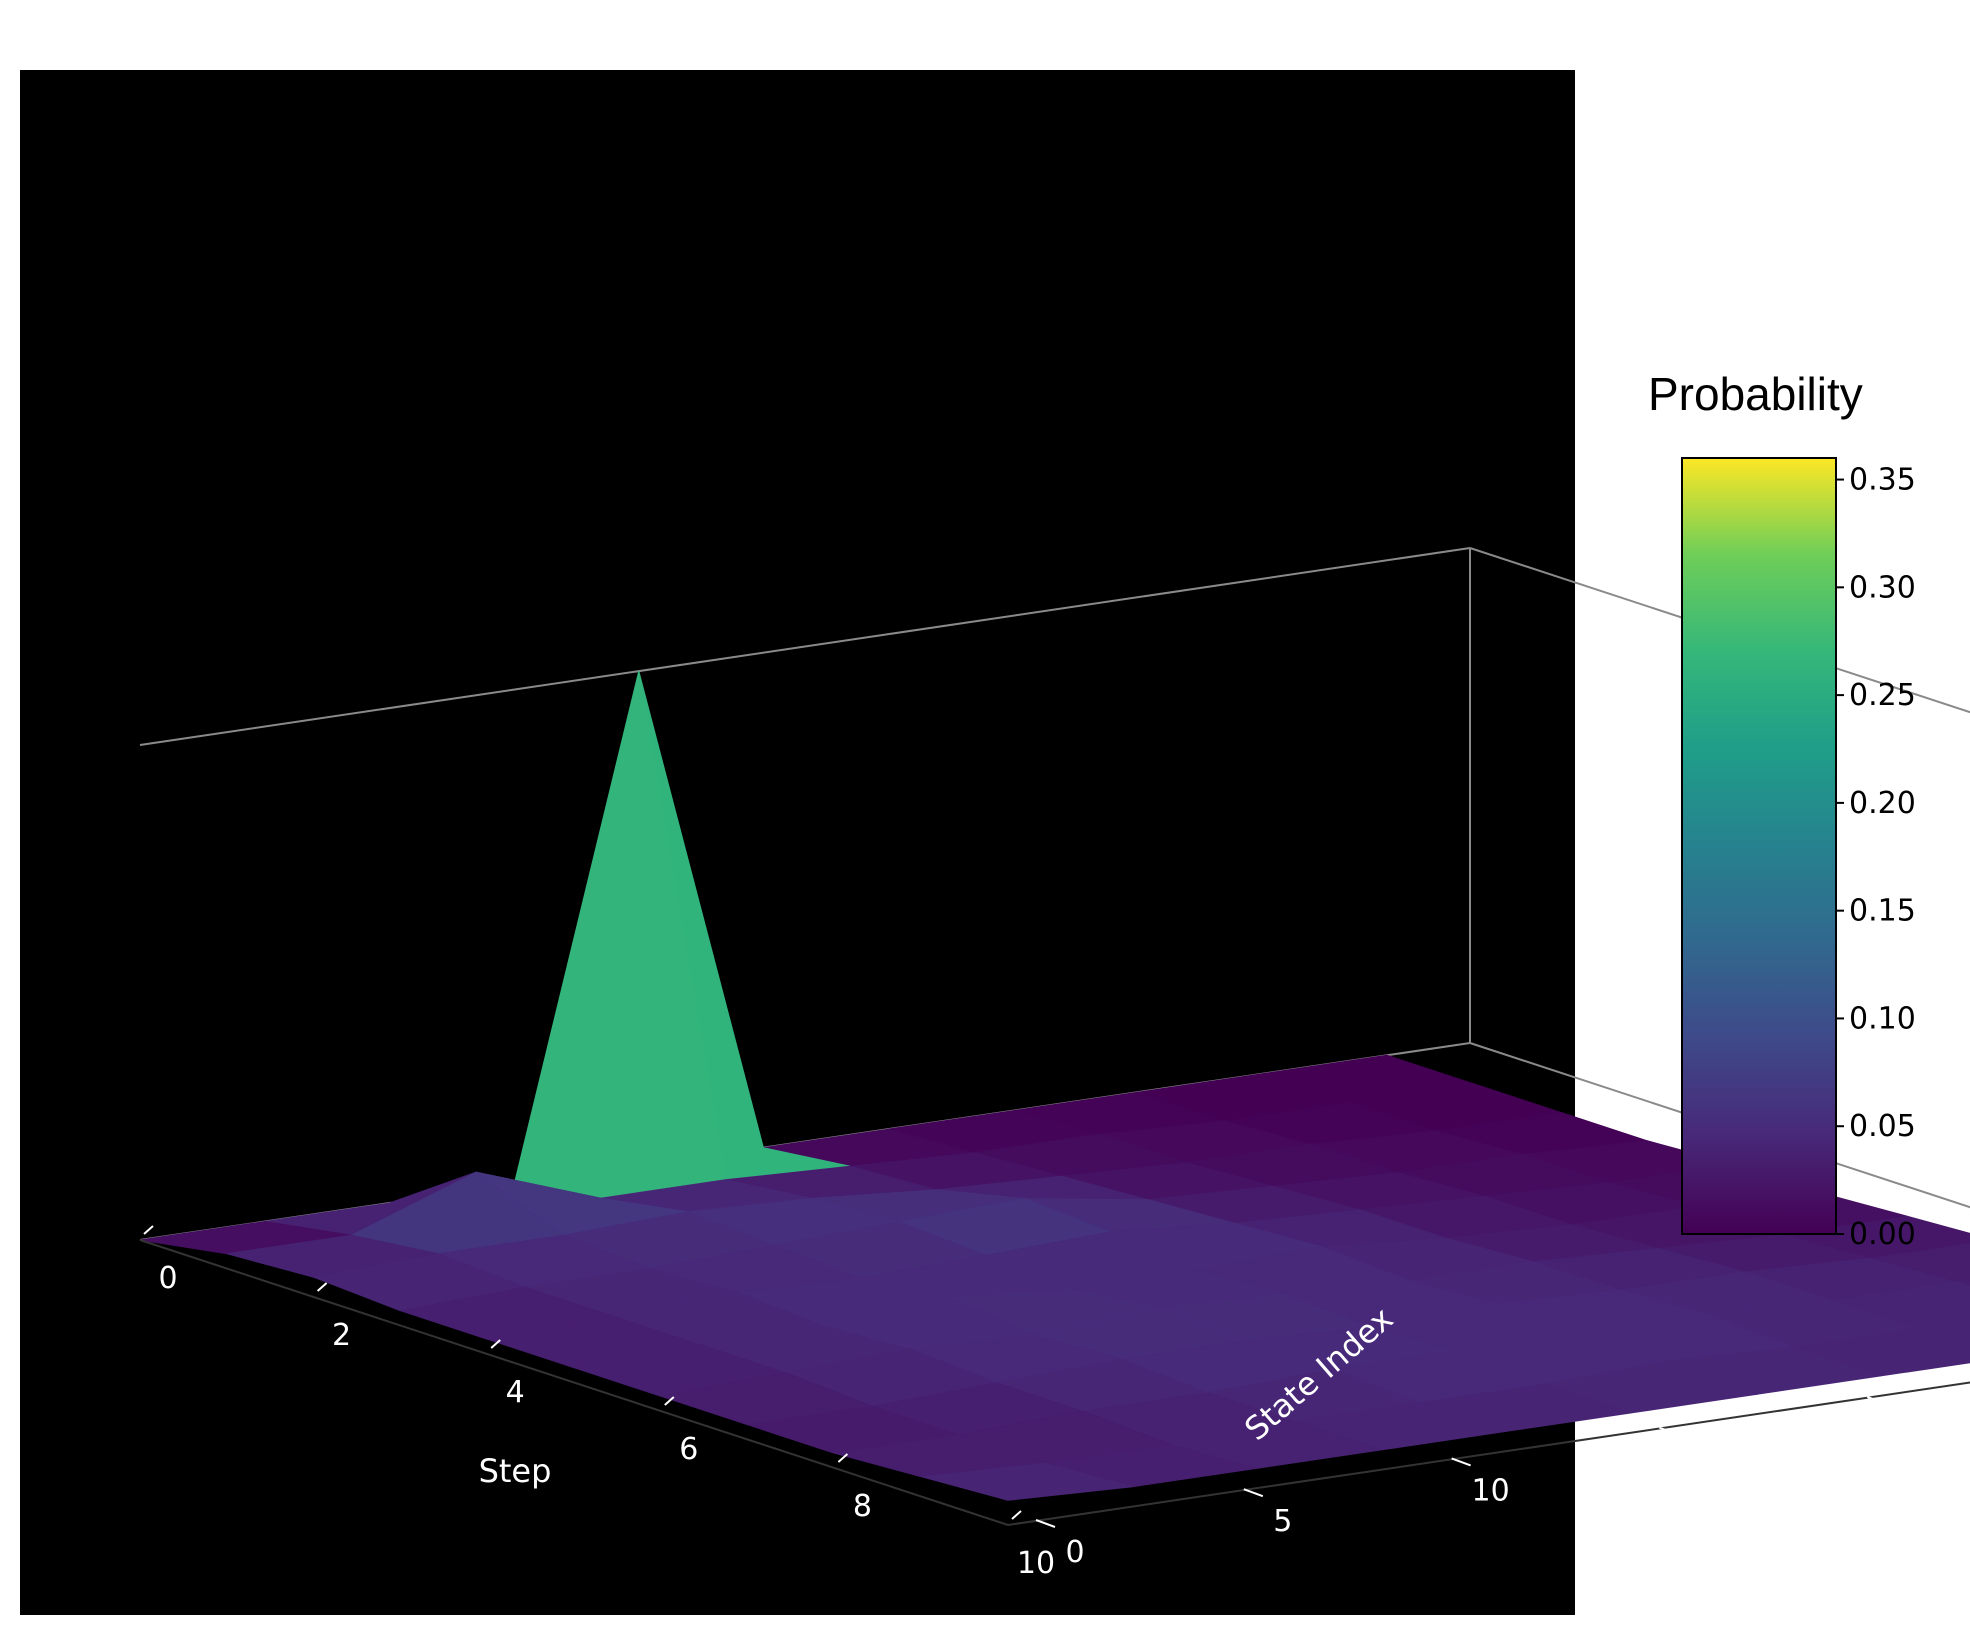  Describe the element at coordinates (1698, 1460) in the screenshot. I see `y-tick-label: 15` at that location.